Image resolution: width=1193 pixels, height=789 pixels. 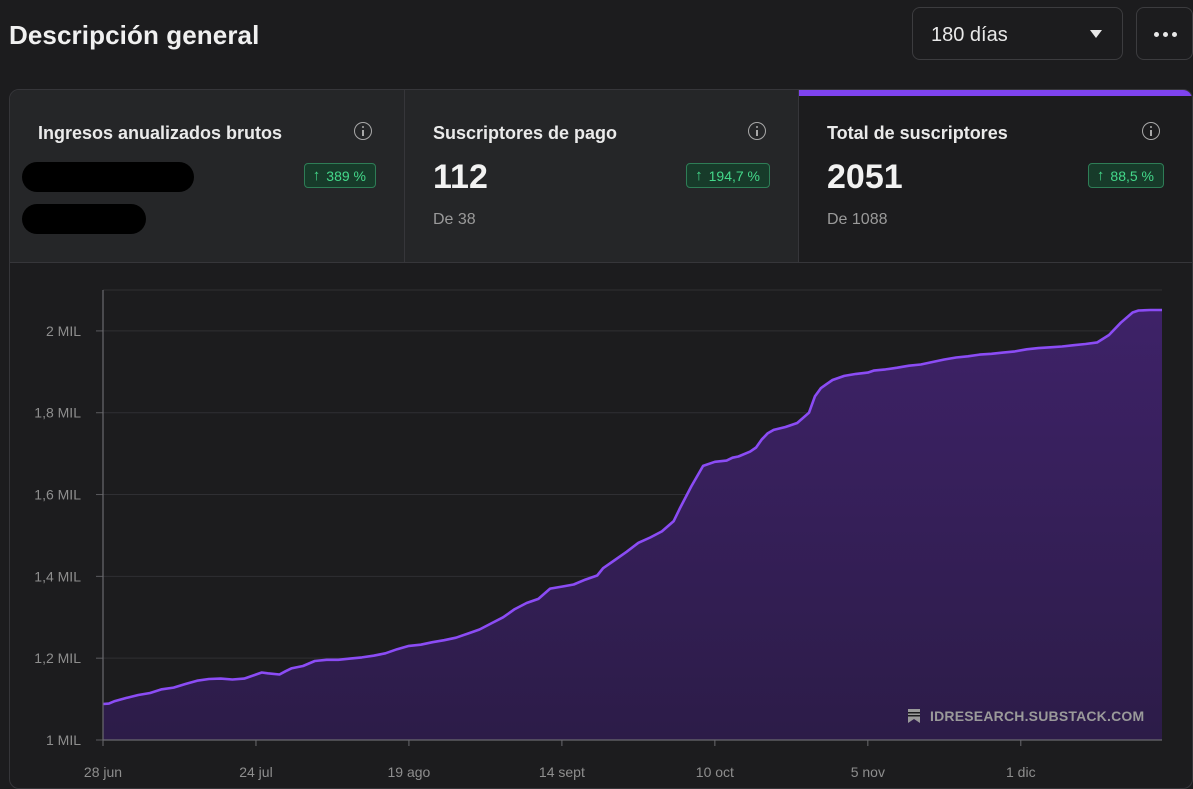 I want to click on more-dots-icon, so click(x=1165, y=34).